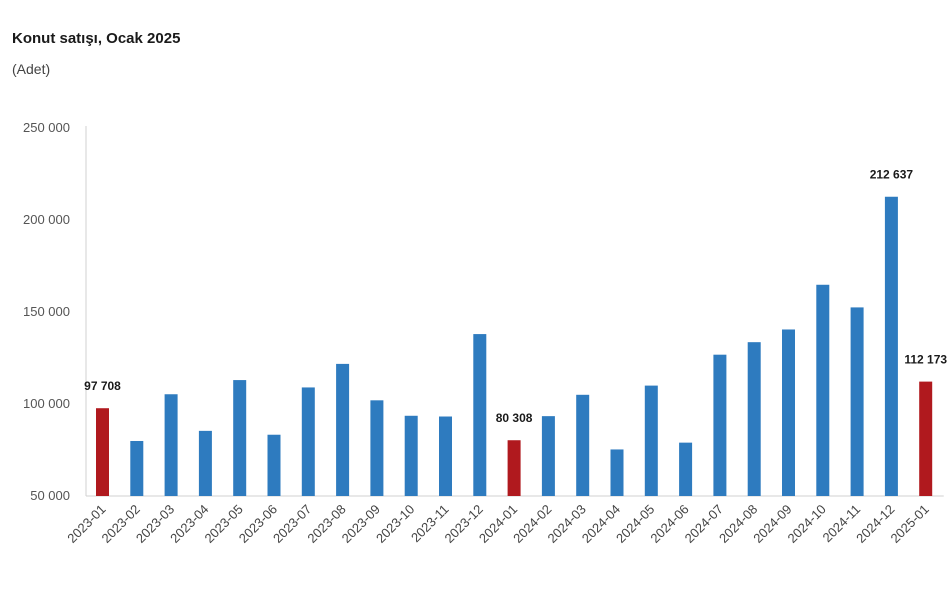 The width and height of the screenshot is (950, 600). I want to click on data-label-2025-01: 112 173, so click(925, 360).